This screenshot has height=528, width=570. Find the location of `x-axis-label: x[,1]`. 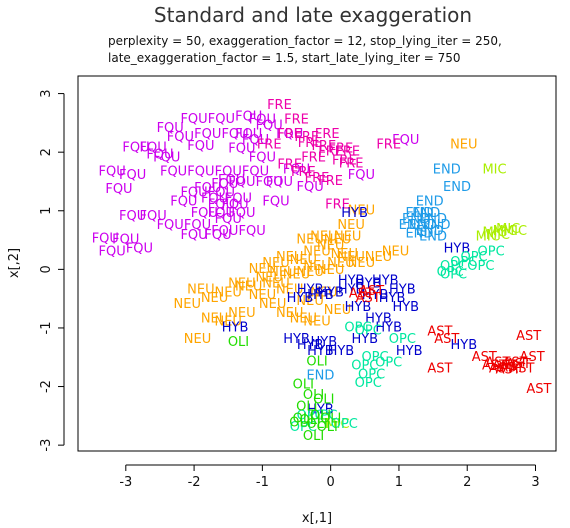

x-axis-label: x[,1] is located at coordinates (317, 518).